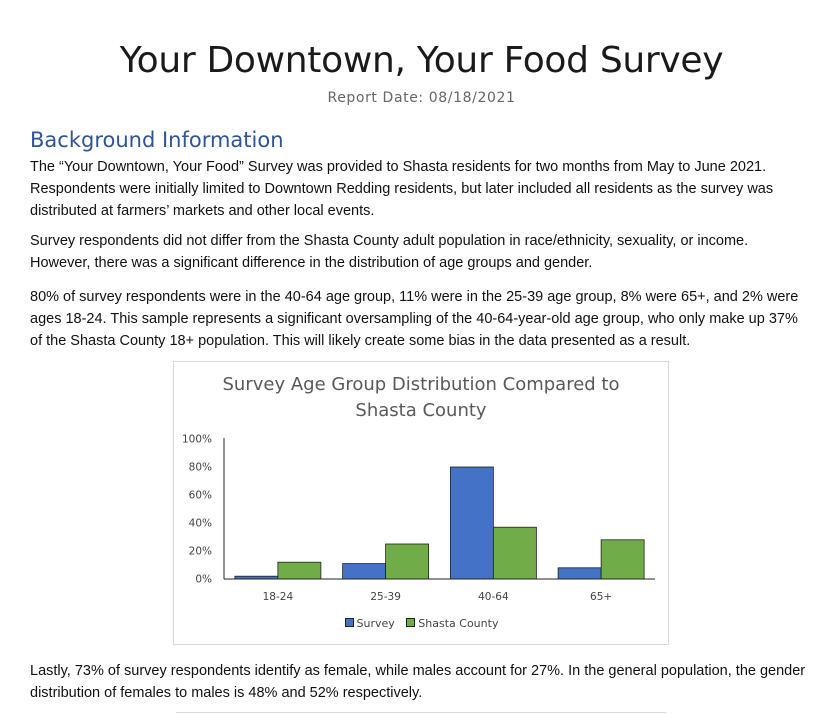 The image size is (821, 715). What do you see at coordinates (200, 468) in the screenshot?
I see `y-tick-label: 80%` at bounding box center [200, 468].